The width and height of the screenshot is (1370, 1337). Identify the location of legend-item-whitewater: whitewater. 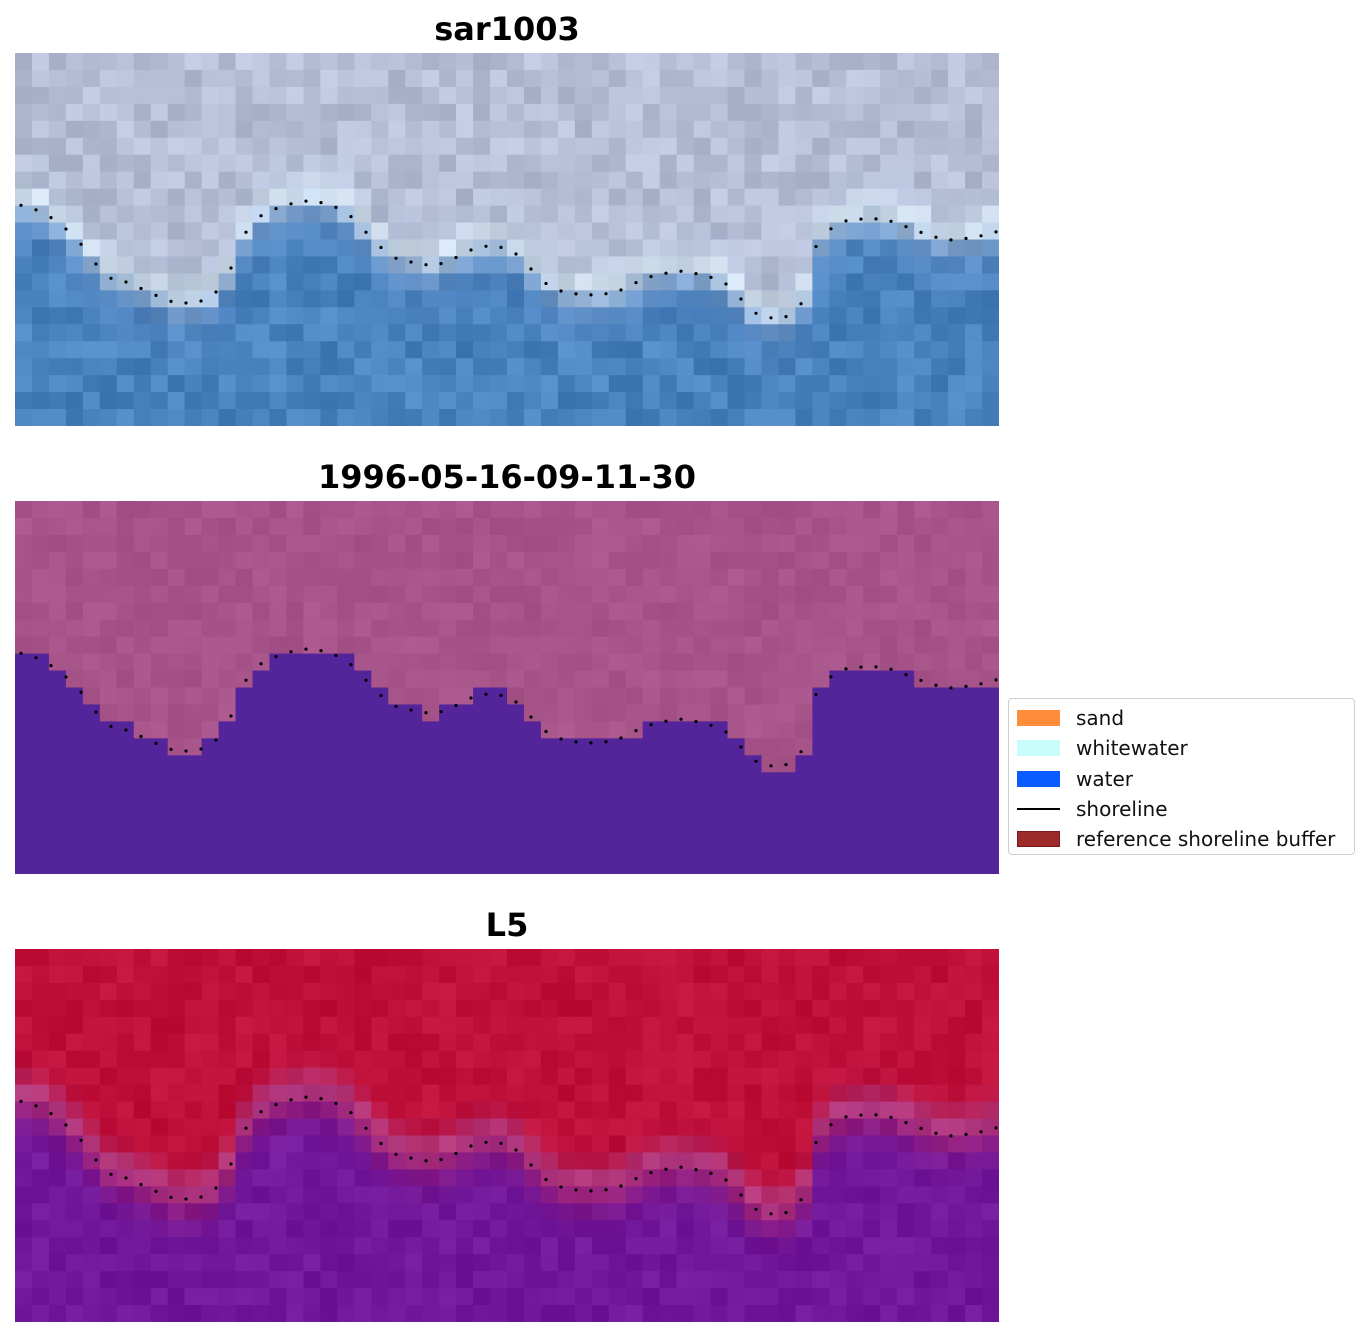
(1181, 748).